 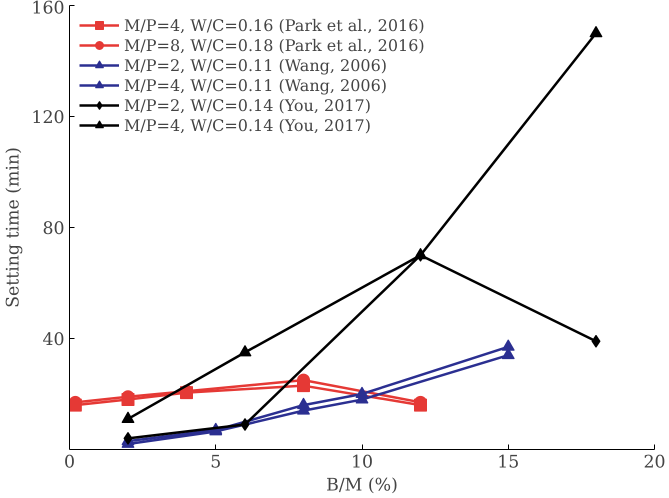 What do you see at coordinates (48, 118) in the screenshot?
I see `y-tick-label: 120` at bounding box center [48, 118].